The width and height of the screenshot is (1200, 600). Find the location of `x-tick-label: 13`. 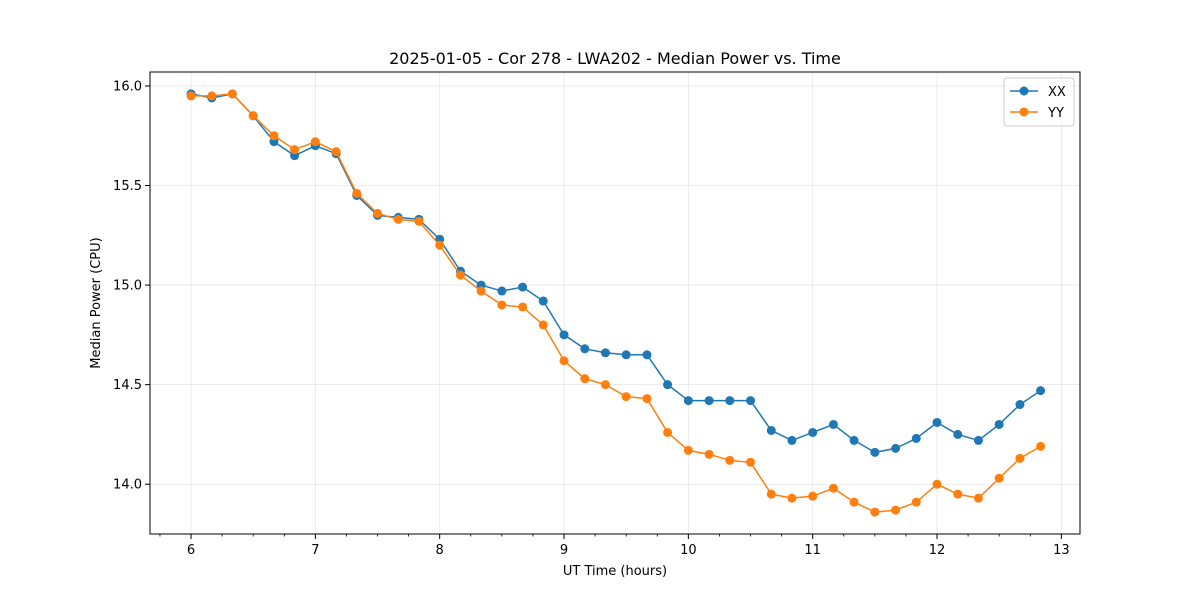

x-tick-label: 13 is located at coordinates (1061, 550).